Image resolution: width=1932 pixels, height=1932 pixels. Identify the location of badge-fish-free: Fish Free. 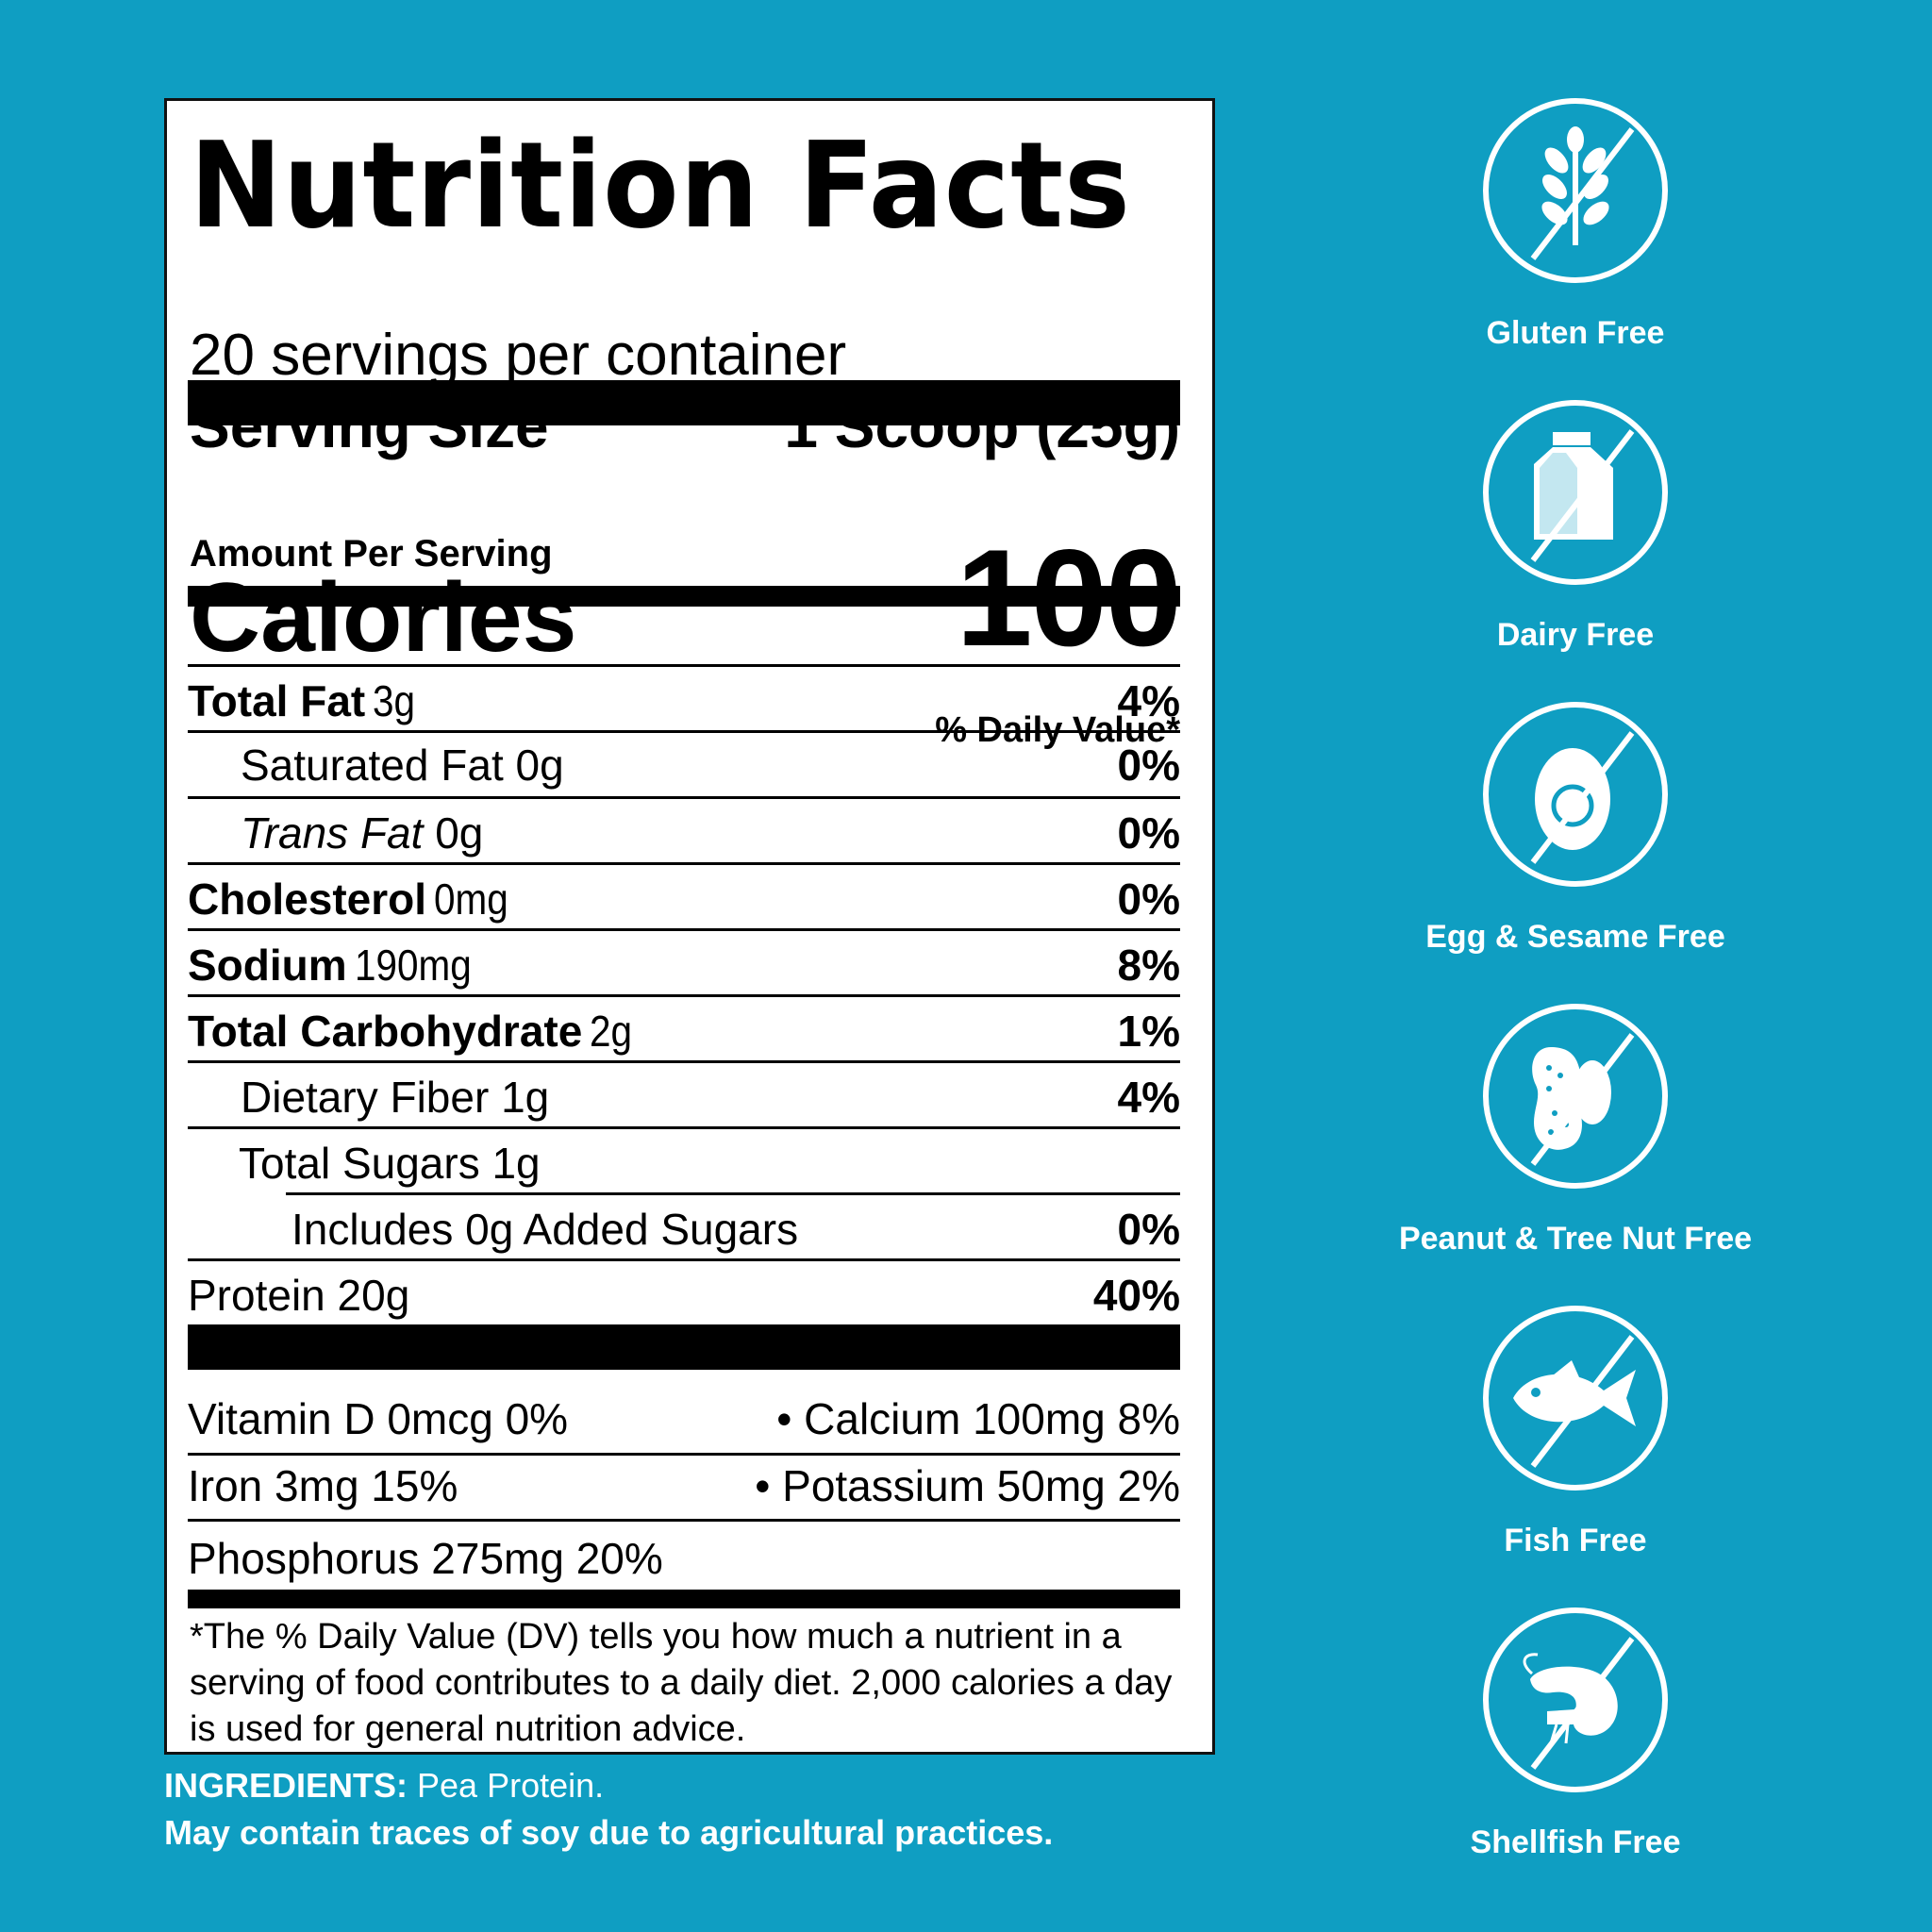
(1575, 1432).